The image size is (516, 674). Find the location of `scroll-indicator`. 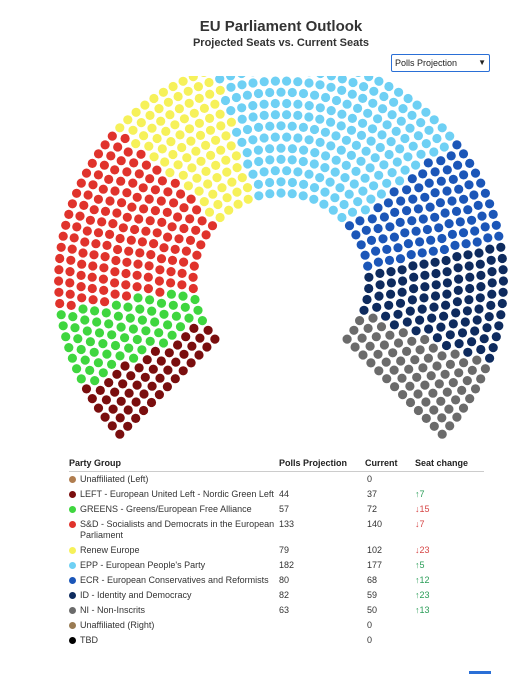

scroll-indicator is located at coordinates (480, 672).